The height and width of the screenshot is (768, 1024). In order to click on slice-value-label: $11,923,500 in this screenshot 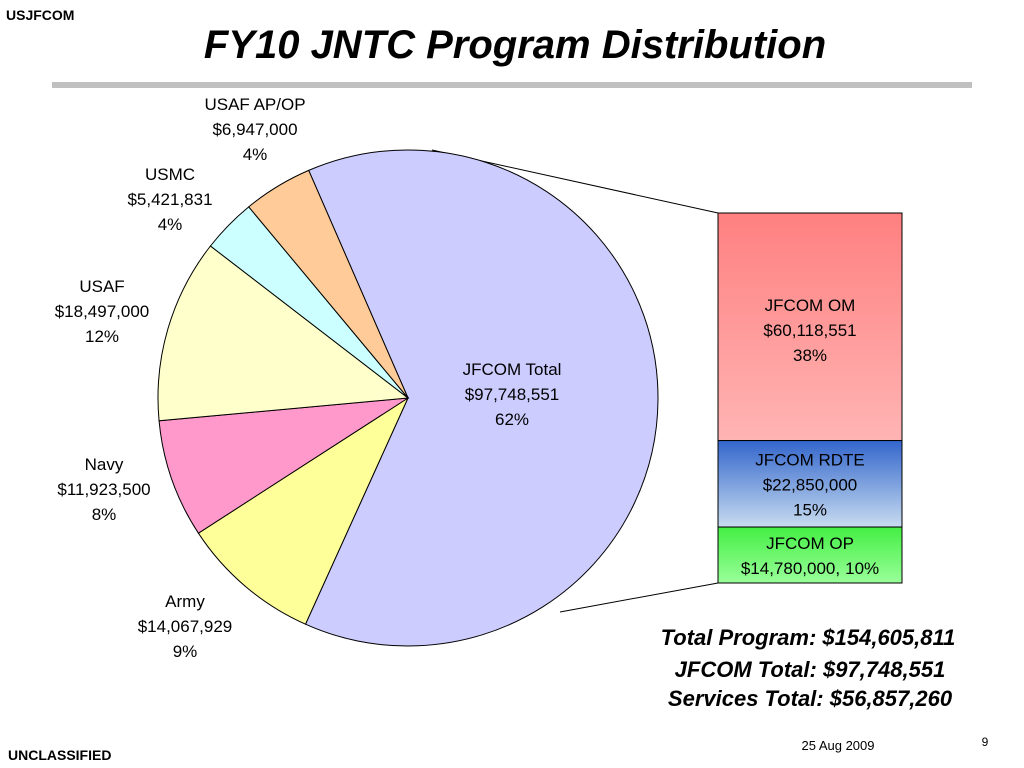, I will do `click(103, 489)`.